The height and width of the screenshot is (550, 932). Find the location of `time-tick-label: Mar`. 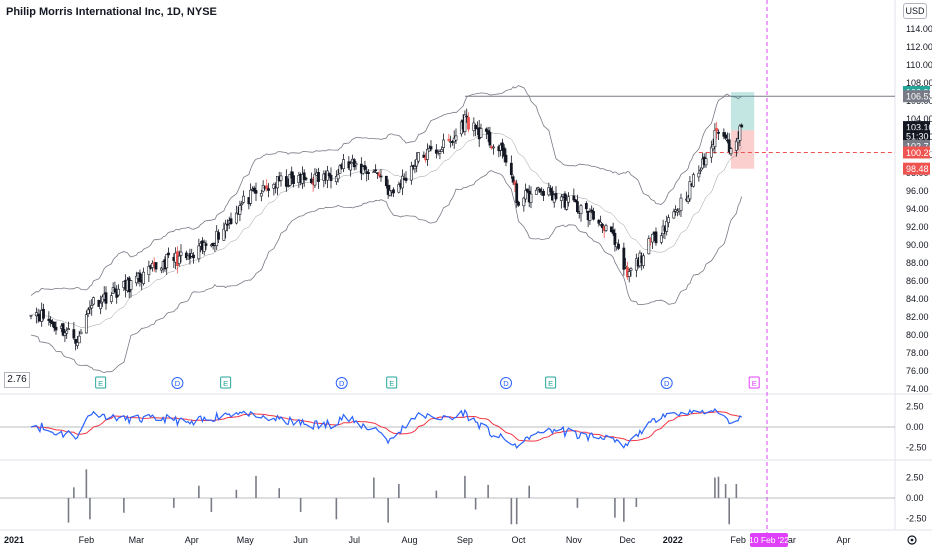

time-tick-label: Mar is located at coordinates (788, 540).